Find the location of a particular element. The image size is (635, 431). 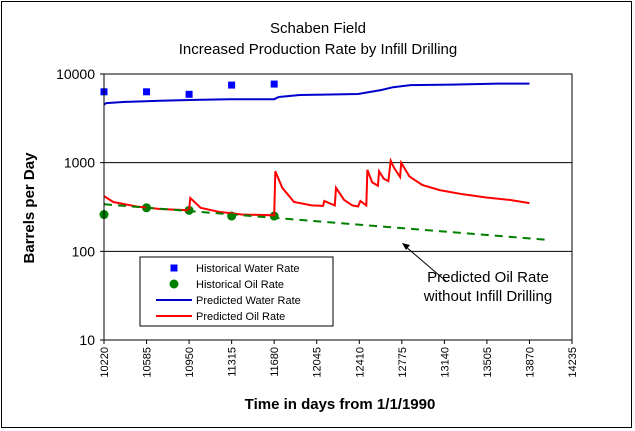

annotation-line-1: without Infill Drilling is located at coordinates (487, 296).